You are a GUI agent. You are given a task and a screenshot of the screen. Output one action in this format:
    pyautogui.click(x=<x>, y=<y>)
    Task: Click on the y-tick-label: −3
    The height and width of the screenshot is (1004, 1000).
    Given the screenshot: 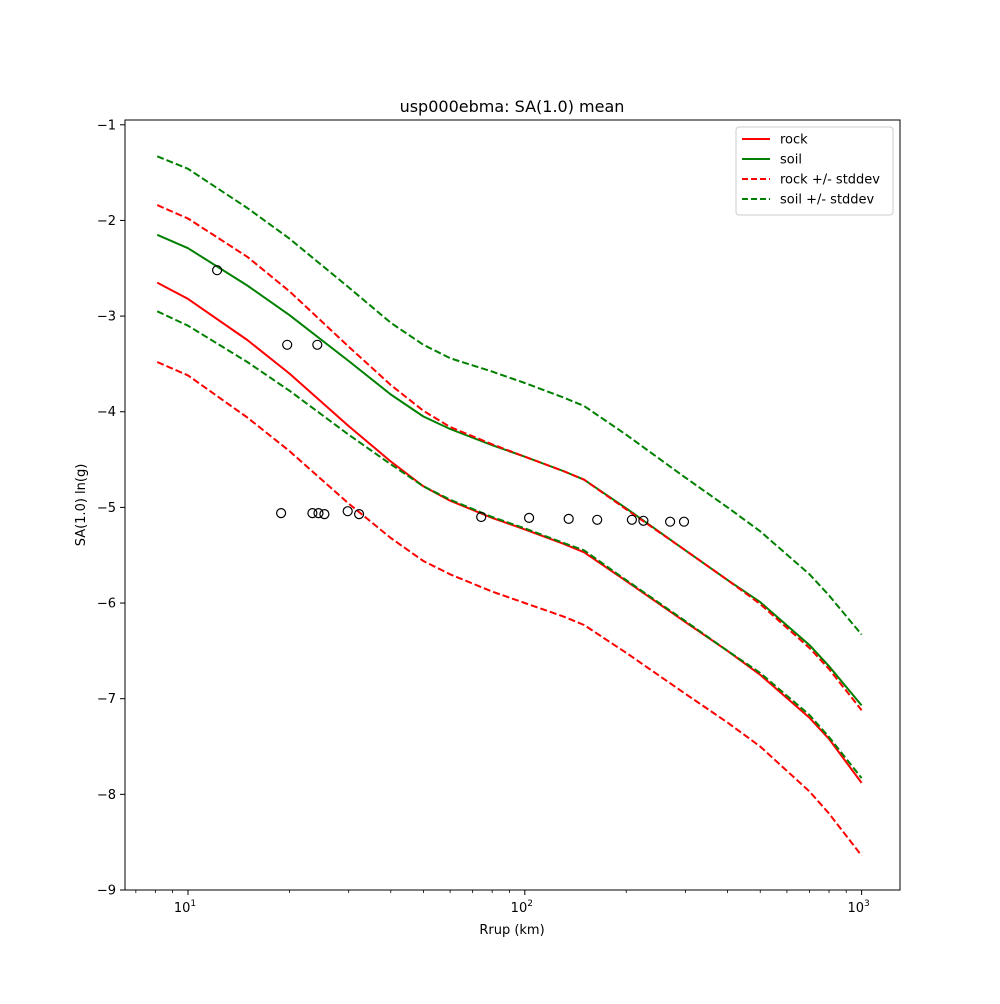 What is the action you would take?
    pyautogui.click(x=106, y=317)
    